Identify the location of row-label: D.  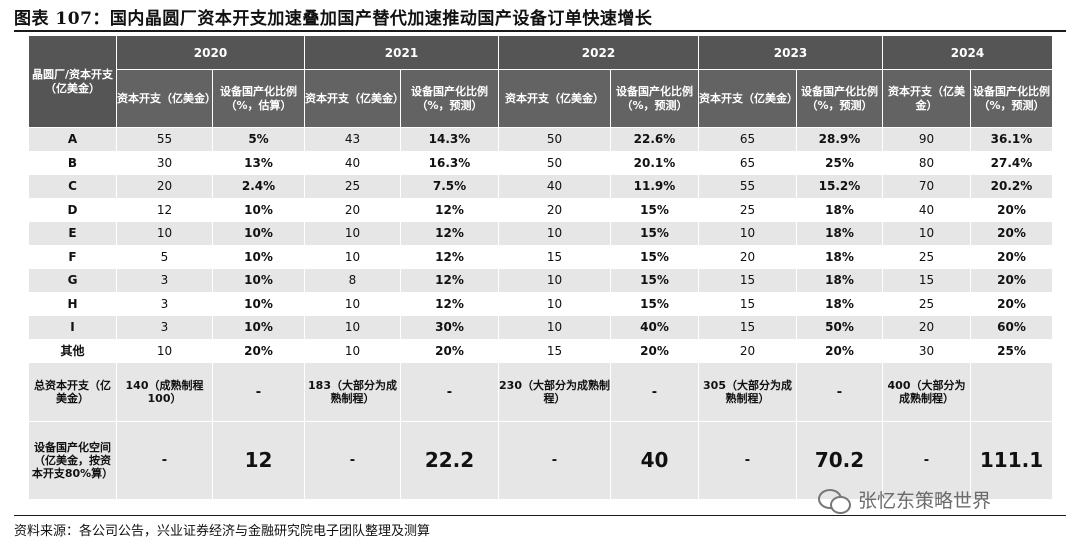
(72, 209).